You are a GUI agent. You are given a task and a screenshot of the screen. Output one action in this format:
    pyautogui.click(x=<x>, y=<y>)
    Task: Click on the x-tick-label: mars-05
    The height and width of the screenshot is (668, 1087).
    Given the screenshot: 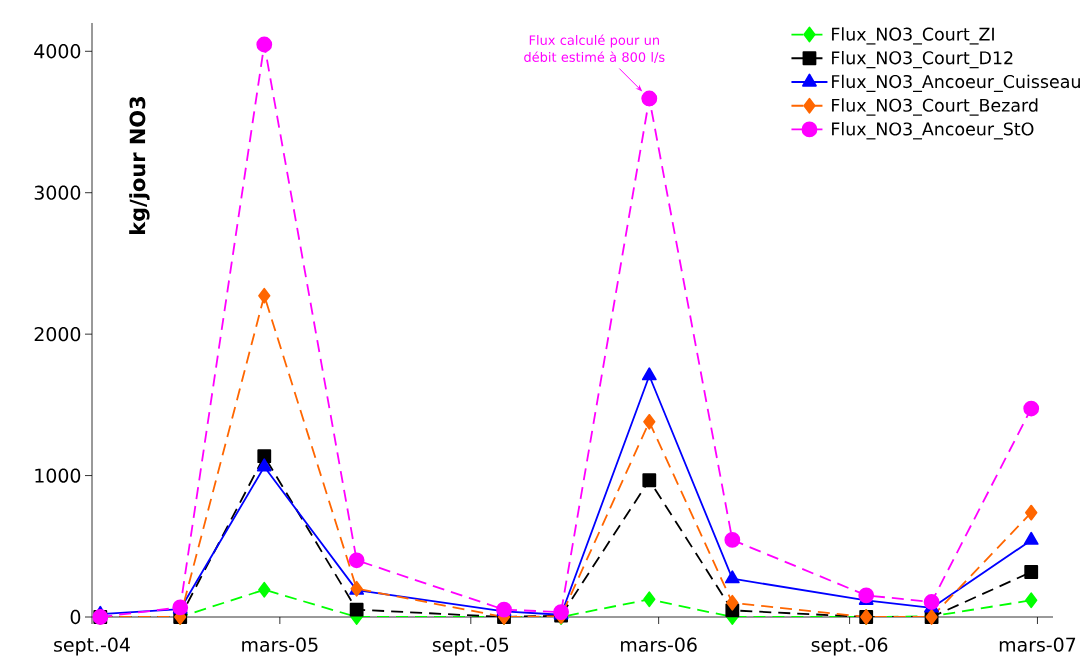 What is the action you would take?
    pyautogui.click(x=280, y=644)
    